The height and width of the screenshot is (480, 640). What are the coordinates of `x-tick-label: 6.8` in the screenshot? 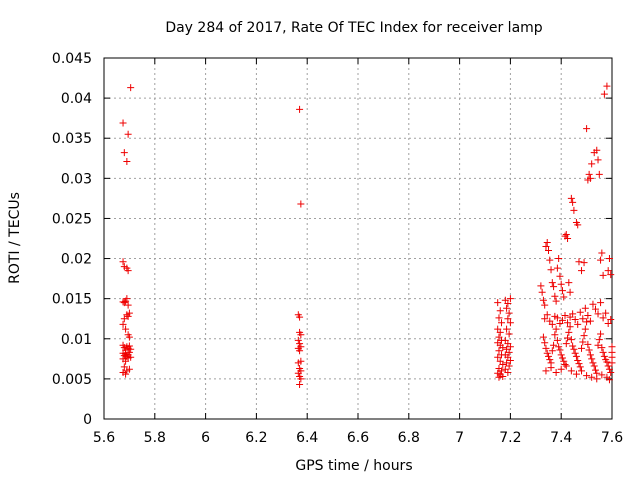 It's located at (409, 438).